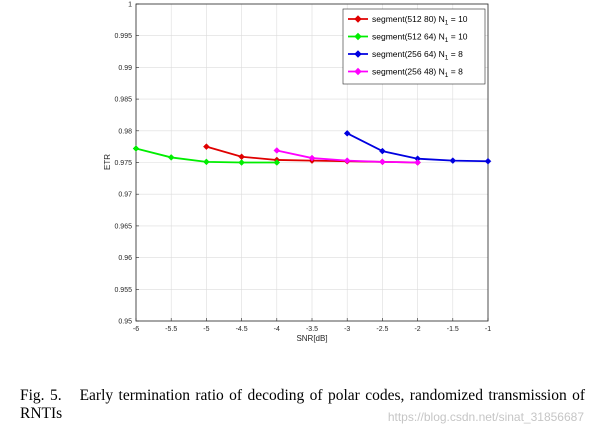 This screenshot has height=436, width=594. What do you see at coordinates (125, 258) in the screenshot?
I see `y-tick-label: 0.96` at bounding box center [125, 258].